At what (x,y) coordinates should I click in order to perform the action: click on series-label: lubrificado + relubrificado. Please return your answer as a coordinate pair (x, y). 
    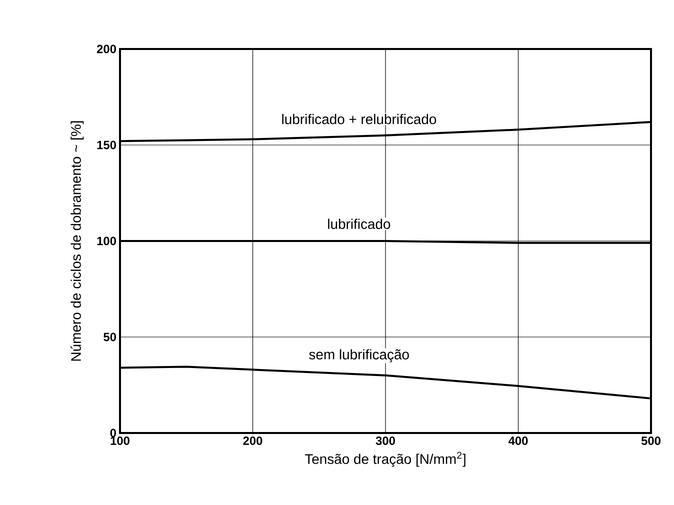
    Looking at the image, I should click on (359, 119).